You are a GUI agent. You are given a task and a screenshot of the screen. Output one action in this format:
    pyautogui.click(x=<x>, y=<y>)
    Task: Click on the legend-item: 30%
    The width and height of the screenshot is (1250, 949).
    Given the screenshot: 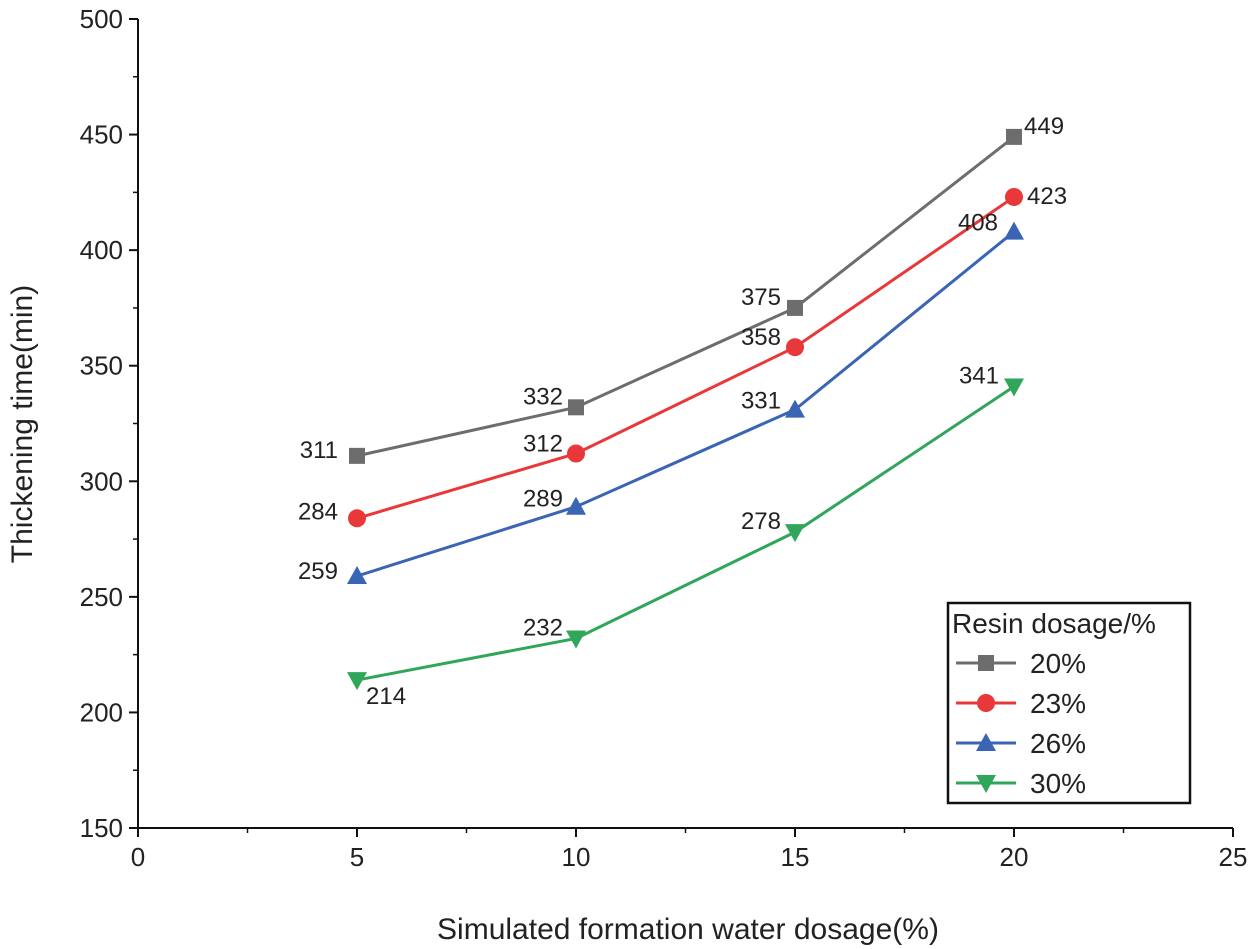 What is the action you would take?
    pyautogui.click(x=1021, y=783)
    